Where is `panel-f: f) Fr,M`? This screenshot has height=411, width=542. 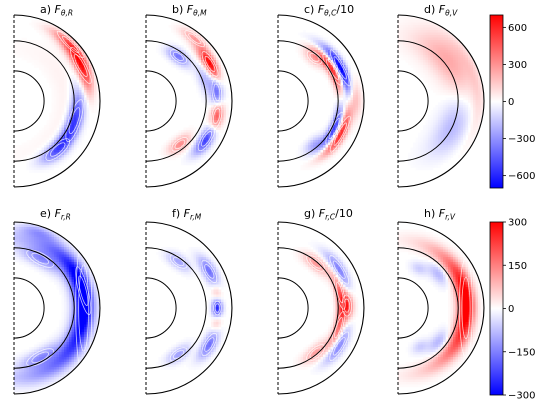
panel-f: f) Fr,M is located at coordinates (189, 301).